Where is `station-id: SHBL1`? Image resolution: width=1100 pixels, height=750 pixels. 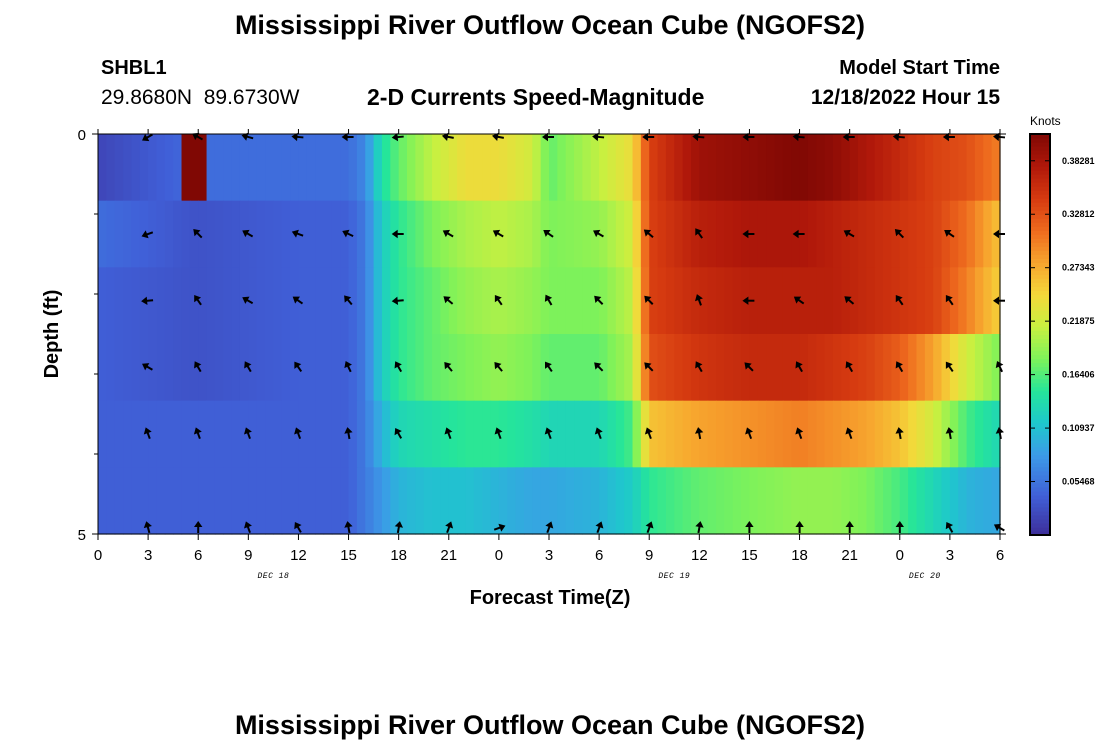
station-id: SHBL1 is located at coordinates (134, 68).